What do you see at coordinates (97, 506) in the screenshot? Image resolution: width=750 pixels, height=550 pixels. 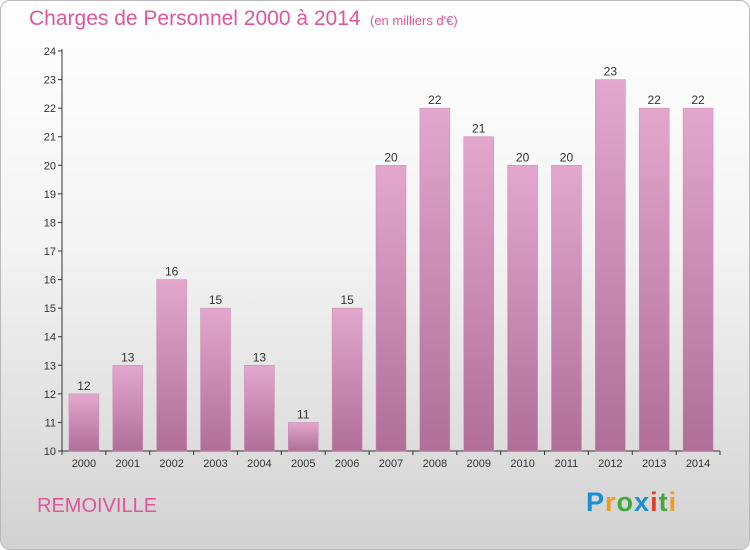 I see `location-name: REMOIVILLE` at bounding box center [97, 506].